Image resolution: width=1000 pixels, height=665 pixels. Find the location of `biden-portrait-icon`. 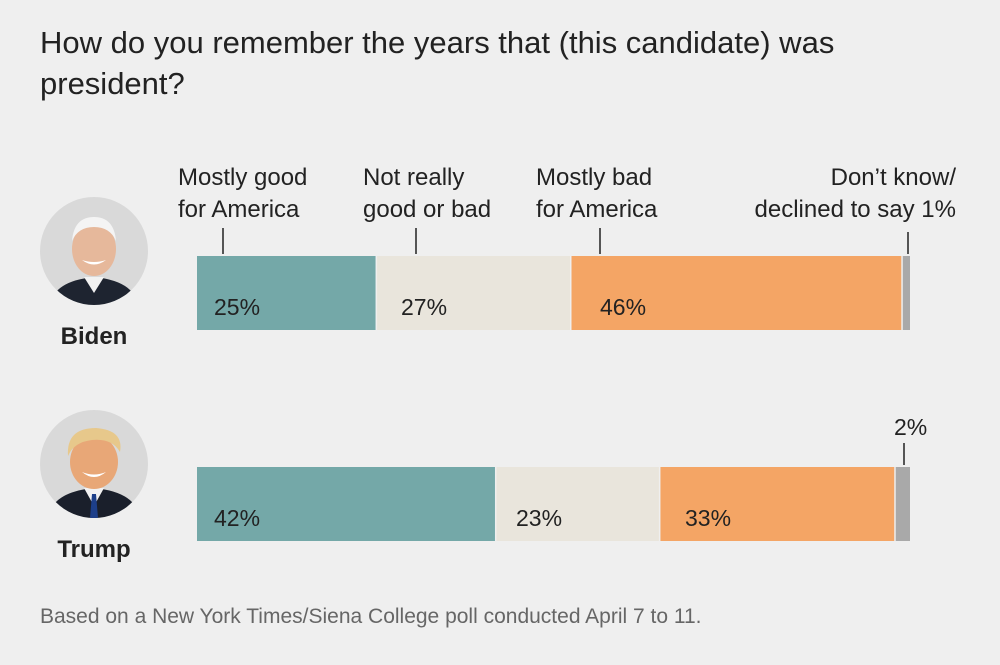

biden-portrait-icon is located at coordinates (94, 251).